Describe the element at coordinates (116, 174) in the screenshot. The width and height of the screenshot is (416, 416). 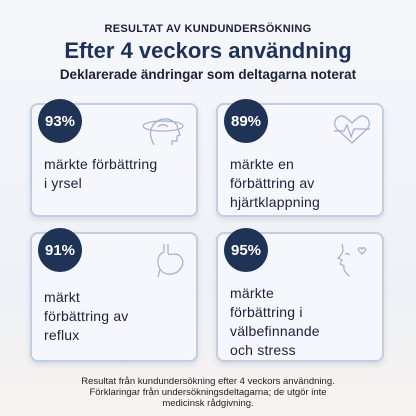
I see `card-text: märkte förbättring i yrsel` at that location.